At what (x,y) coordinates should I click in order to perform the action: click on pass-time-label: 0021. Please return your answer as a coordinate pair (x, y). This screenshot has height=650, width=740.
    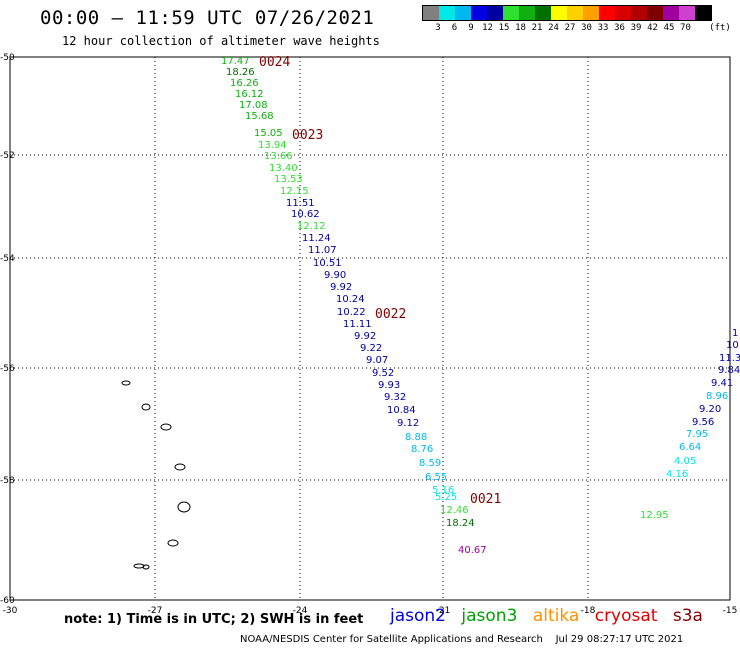
    Looking at the image, I should click on (485, 499).